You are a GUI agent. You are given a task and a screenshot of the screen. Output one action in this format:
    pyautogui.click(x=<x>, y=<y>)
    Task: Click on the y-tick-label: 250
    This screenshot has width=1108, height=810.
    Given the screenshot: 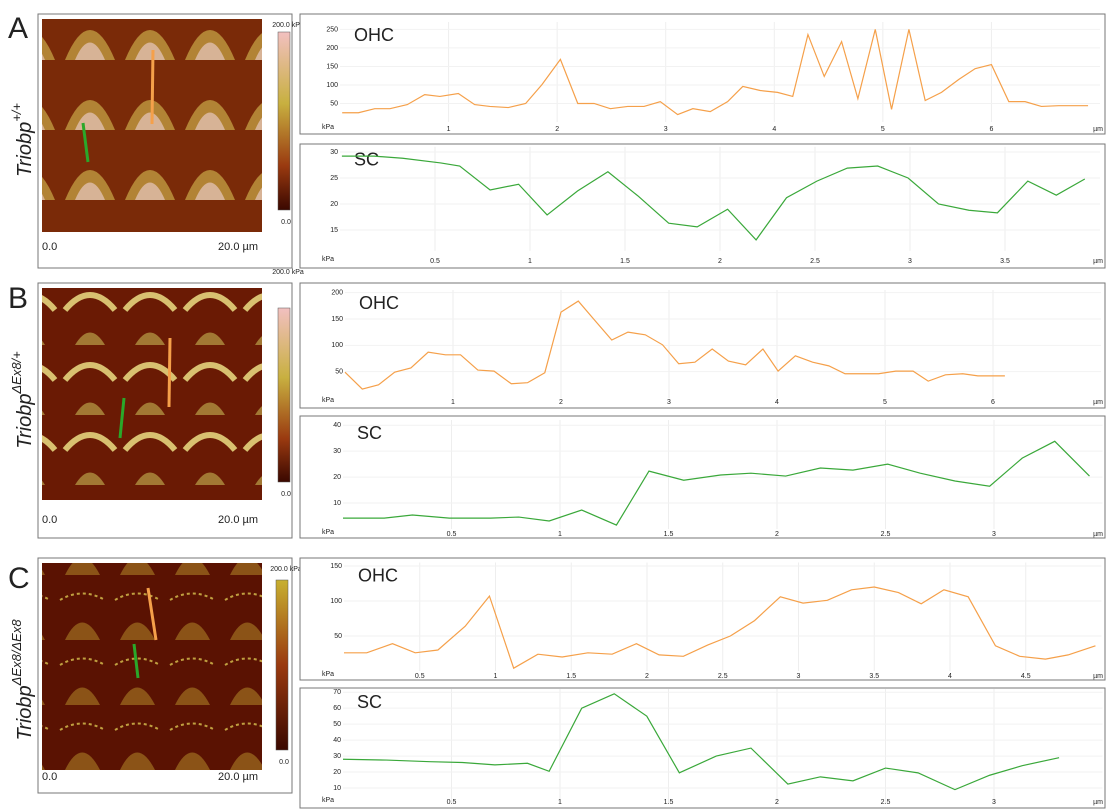 What is the action you would take?
    pyautogui.click(x=332, y=29)
    